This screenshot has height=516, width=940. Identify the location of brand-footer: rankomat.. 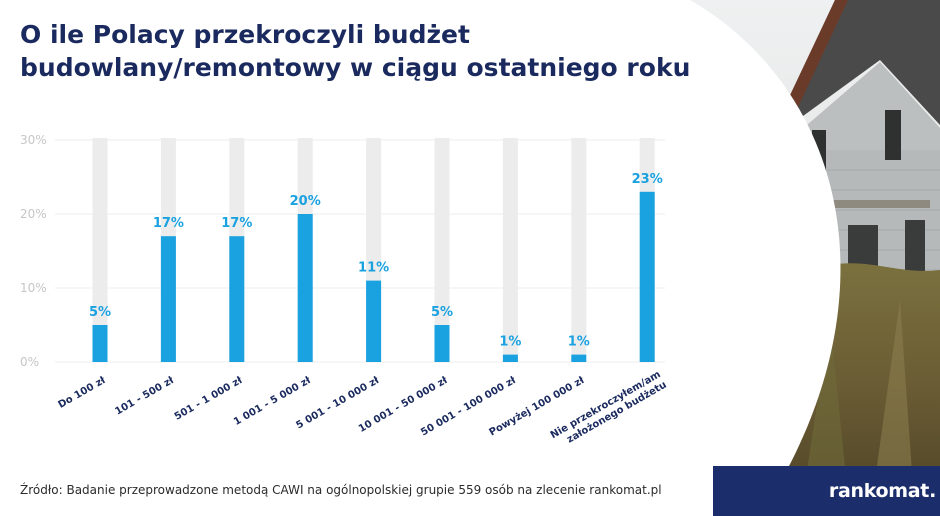
(826, 491).